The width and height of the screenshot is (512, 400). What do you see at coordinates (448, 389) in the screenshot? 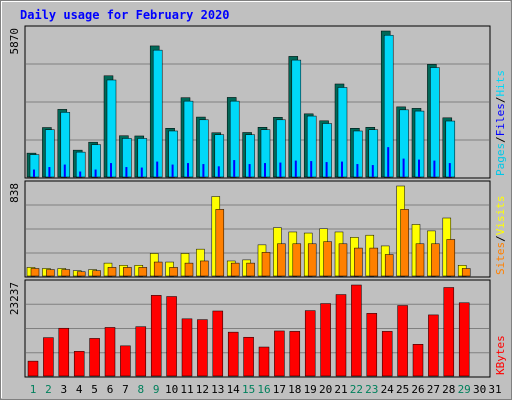
I see `x-tick-label-28: 28` at bounding box center [448, 389].